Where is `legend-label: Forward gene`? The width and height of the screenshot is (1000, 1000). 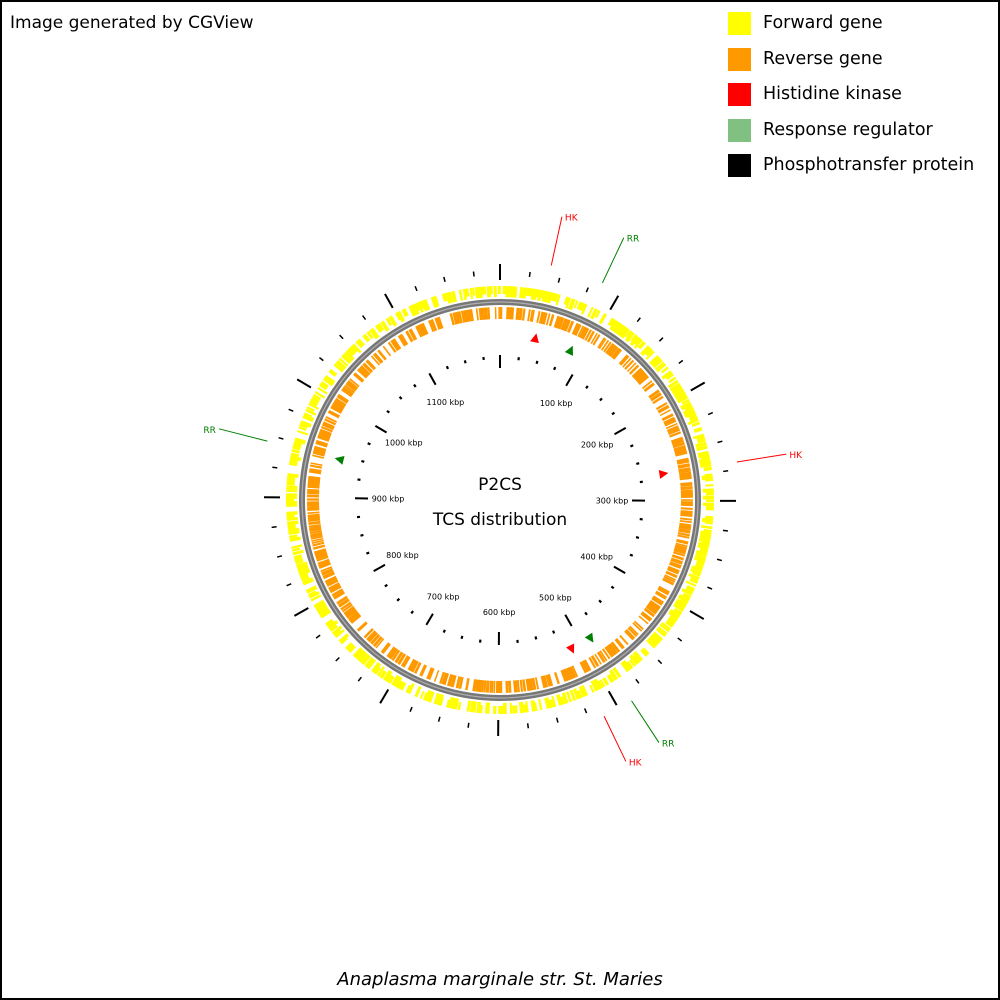
legend-label: Forward gene is located at coordinates (823, 23).